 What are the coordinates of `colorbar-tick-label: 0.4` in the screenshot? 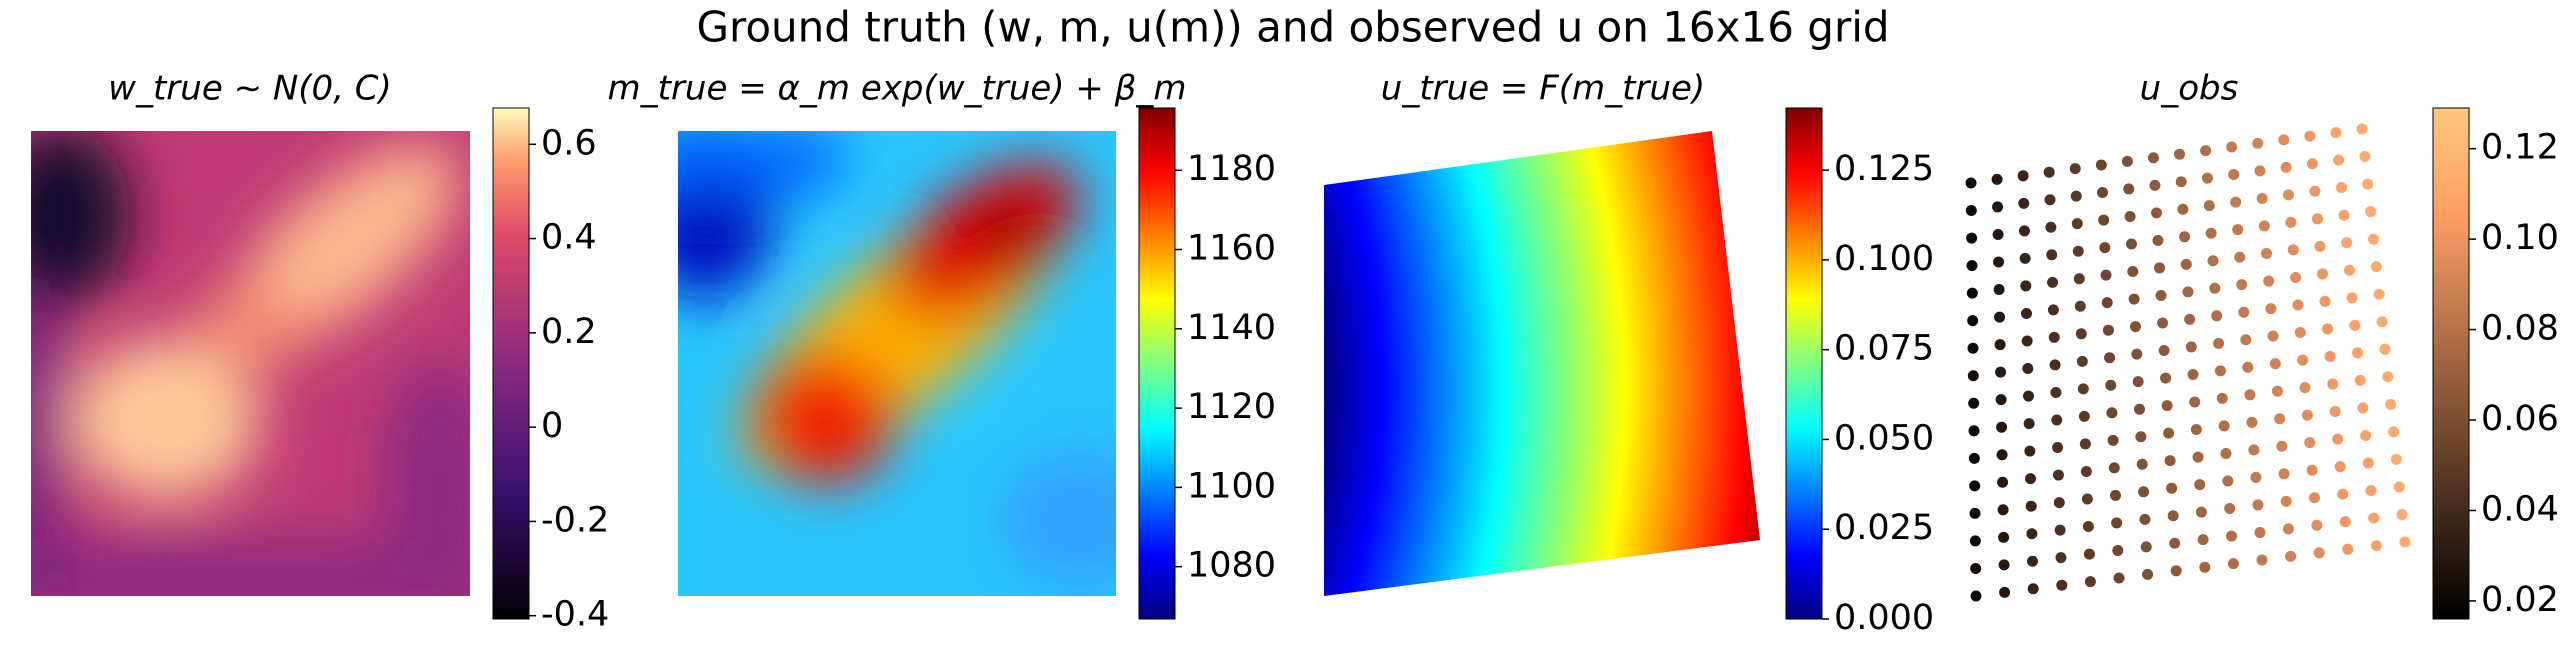 It's located at (569, 238).